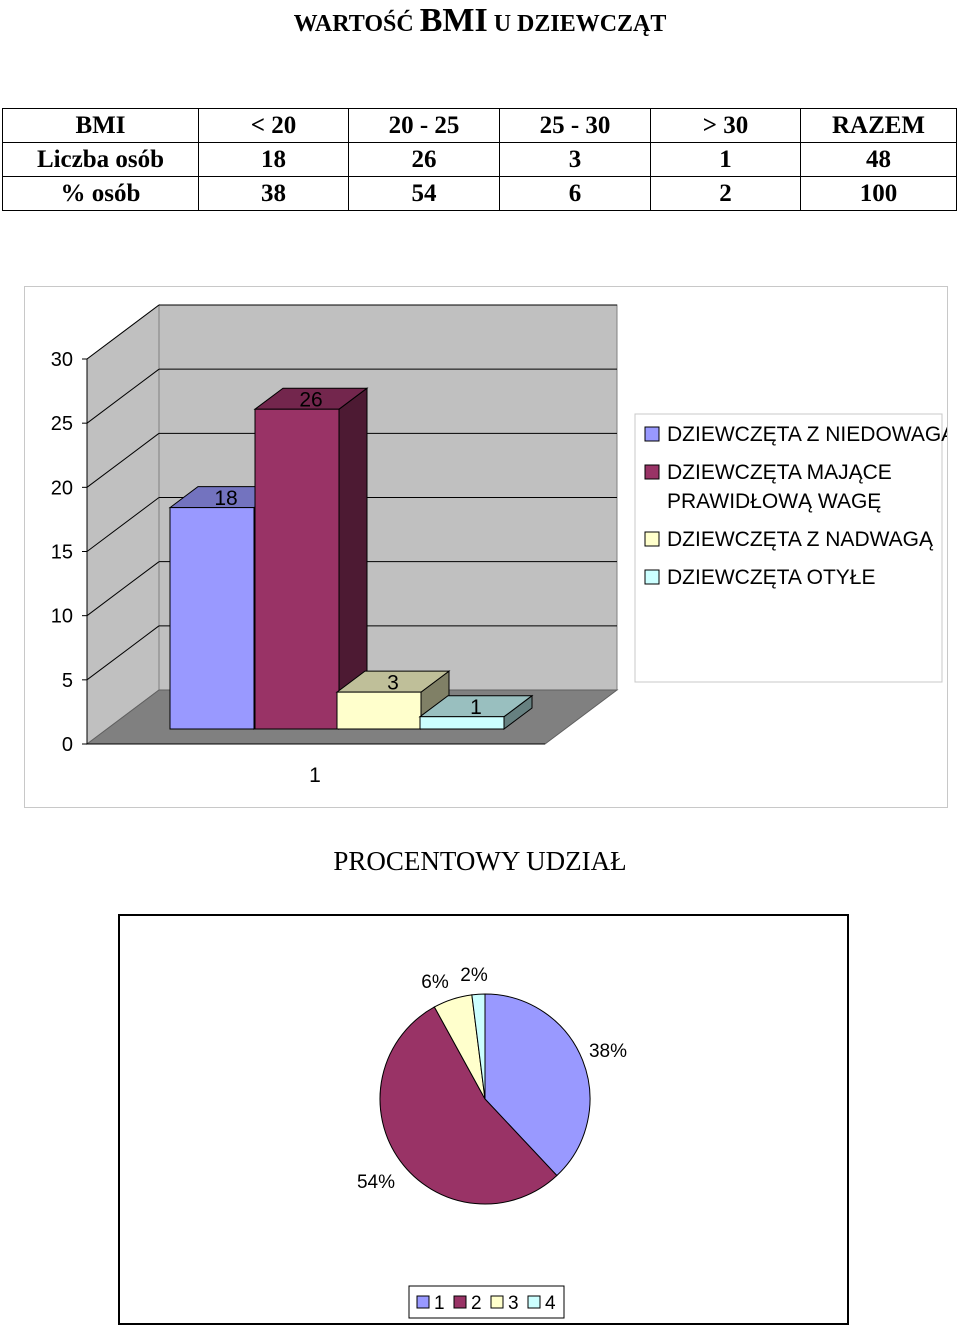  What do you see at coordinates (476, 1303) in the screenshot?
I see `pie-legend-label: 2` at bounding box center [476, 1303].